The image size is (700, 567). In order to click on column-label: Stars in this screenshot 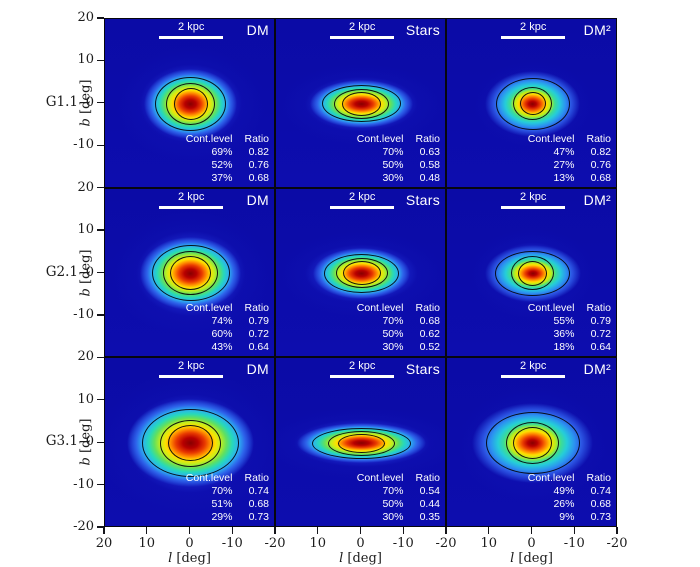, I will do `click(422, 30)`.